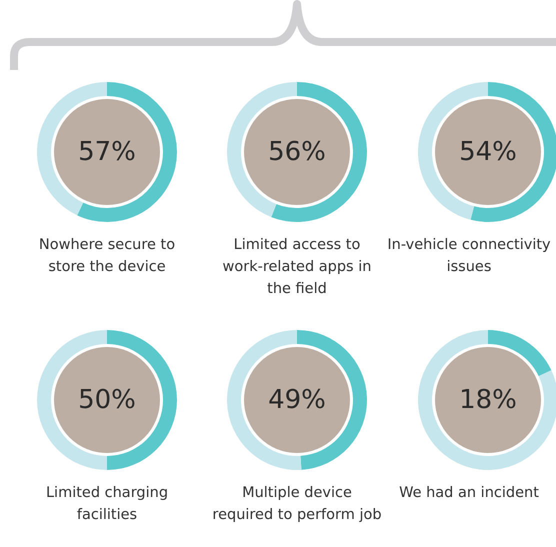 The height and width of the screenshot is (547, 556). What do you see at coordinates (107, 256) in the screenshot?
I see `text: Nowhere secure to store the device` at bounding box center [107, 256].